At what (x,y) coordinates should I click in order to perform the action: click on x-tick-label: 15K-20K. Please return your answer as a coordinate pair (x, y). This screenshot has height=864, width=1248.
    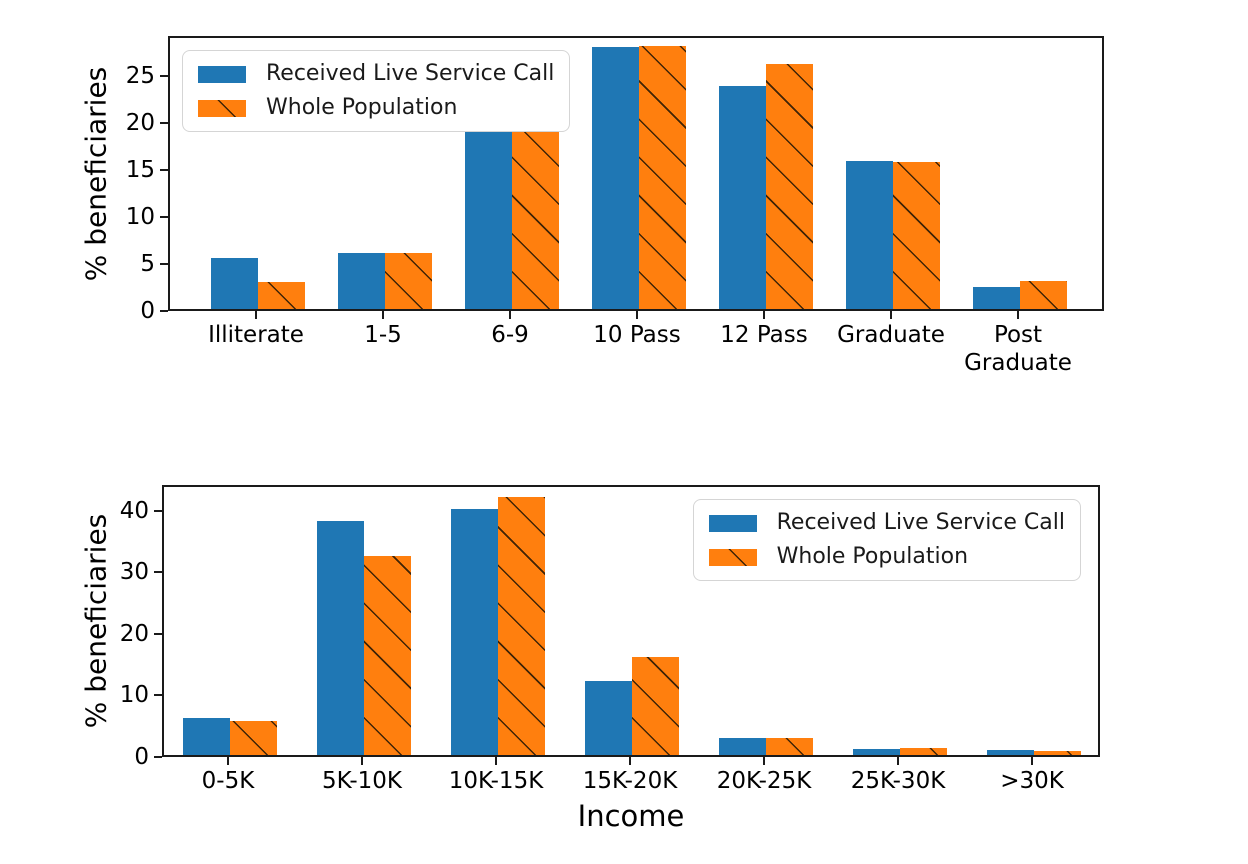
    Looking at the image, I should click on (630, 781).